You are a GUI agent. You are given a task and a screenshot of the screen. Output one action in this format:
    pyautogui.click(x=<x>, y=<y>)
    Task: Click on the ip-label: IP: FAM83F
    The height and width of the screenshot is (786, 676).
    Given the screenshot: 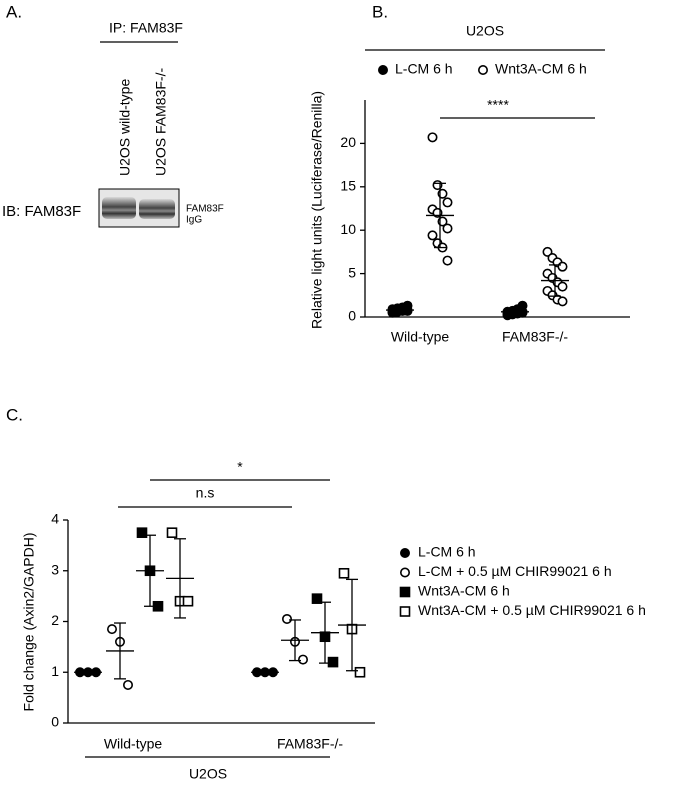 What is the action you would take?
    pyautogui.click(x=146, y=28)
    